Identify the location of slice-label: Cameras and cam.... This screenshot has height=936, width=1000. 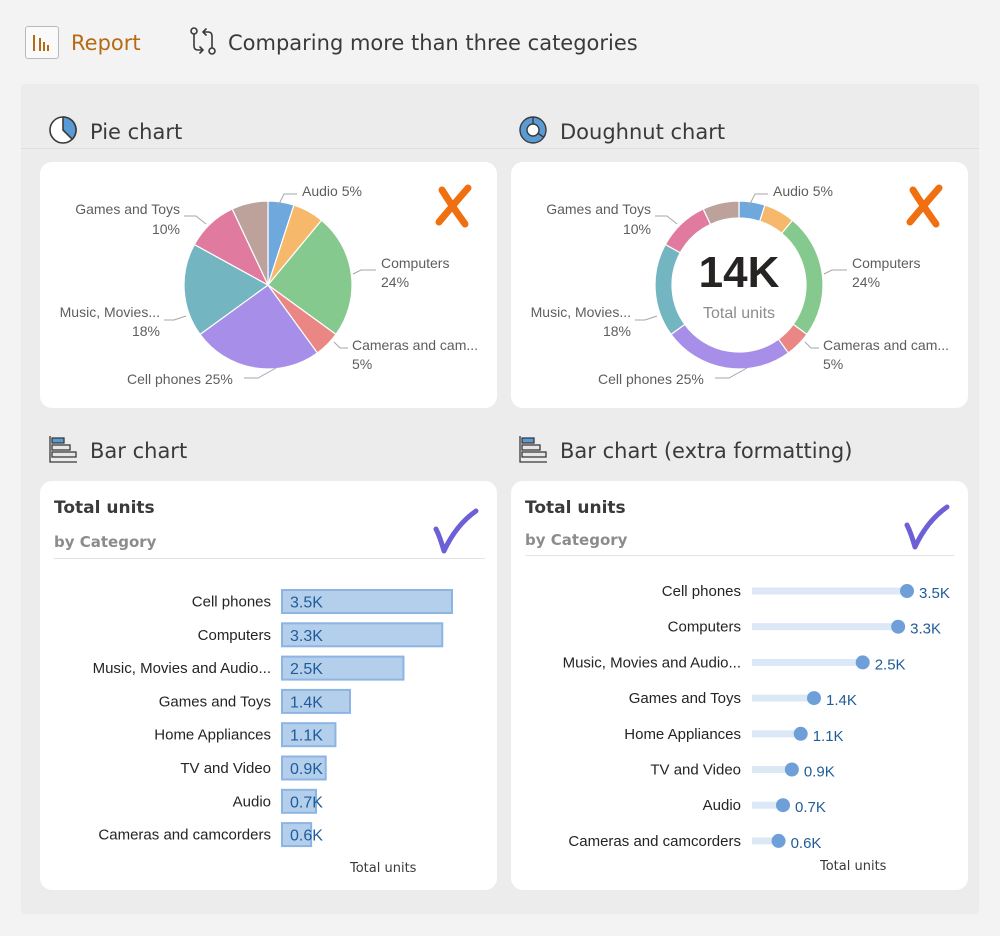
(886, 345).